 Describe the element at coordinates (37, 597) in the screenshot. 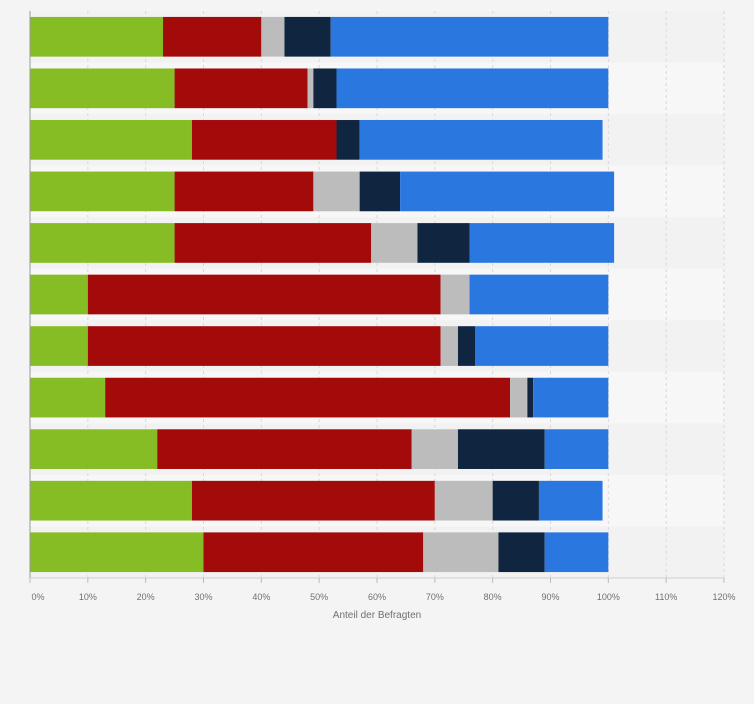

I see `x-tick-label: 0%` at that location.